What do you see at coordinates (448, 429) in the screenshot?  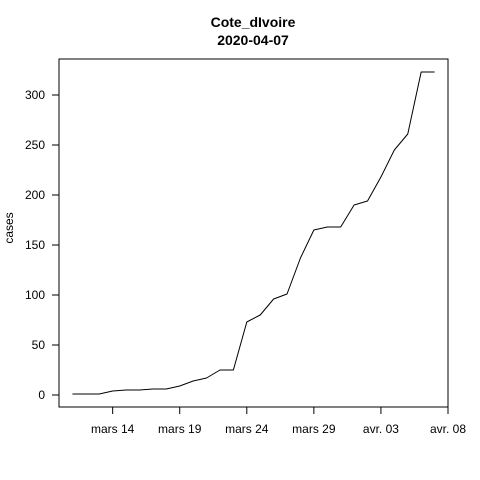 I see `x-tick-label: avr. 08` at bounding box center [448, 429].